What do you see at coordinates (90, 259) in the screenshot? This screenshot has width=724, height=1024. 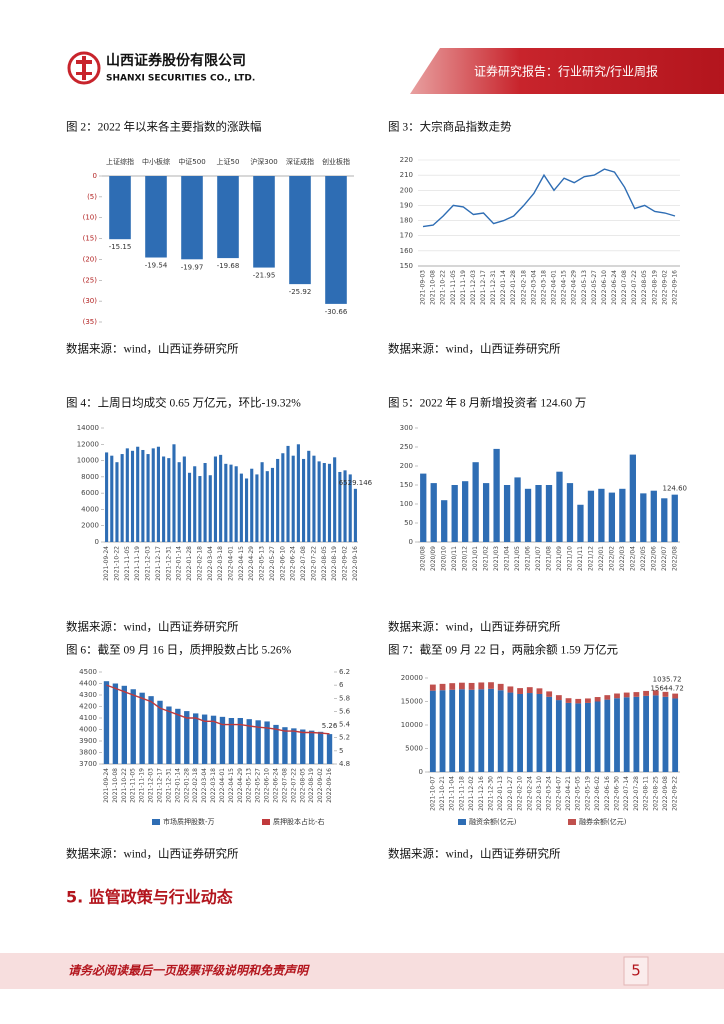 I see `y-tick-label: (20)` at bounding box center [90, 259].